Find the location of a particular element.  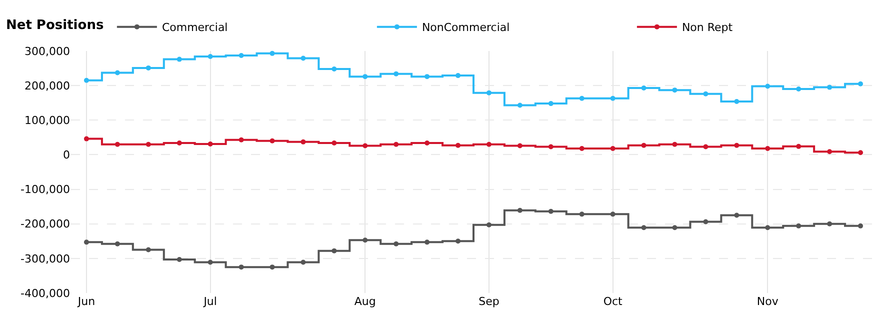

y-tick-label: -200,000 is located at coordinates (45, 224).